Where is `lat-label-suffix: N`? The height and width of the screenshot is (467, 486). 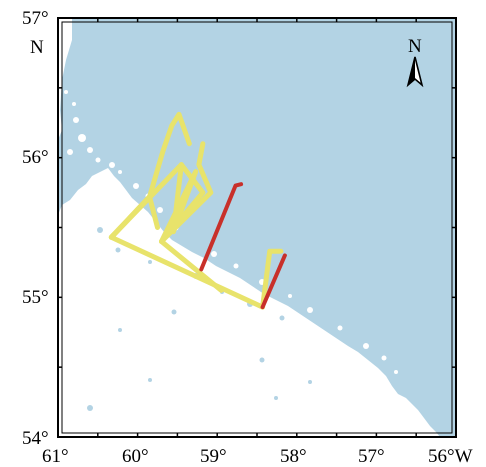 lat-label-suffix: N is located at coordinates (37, 47).